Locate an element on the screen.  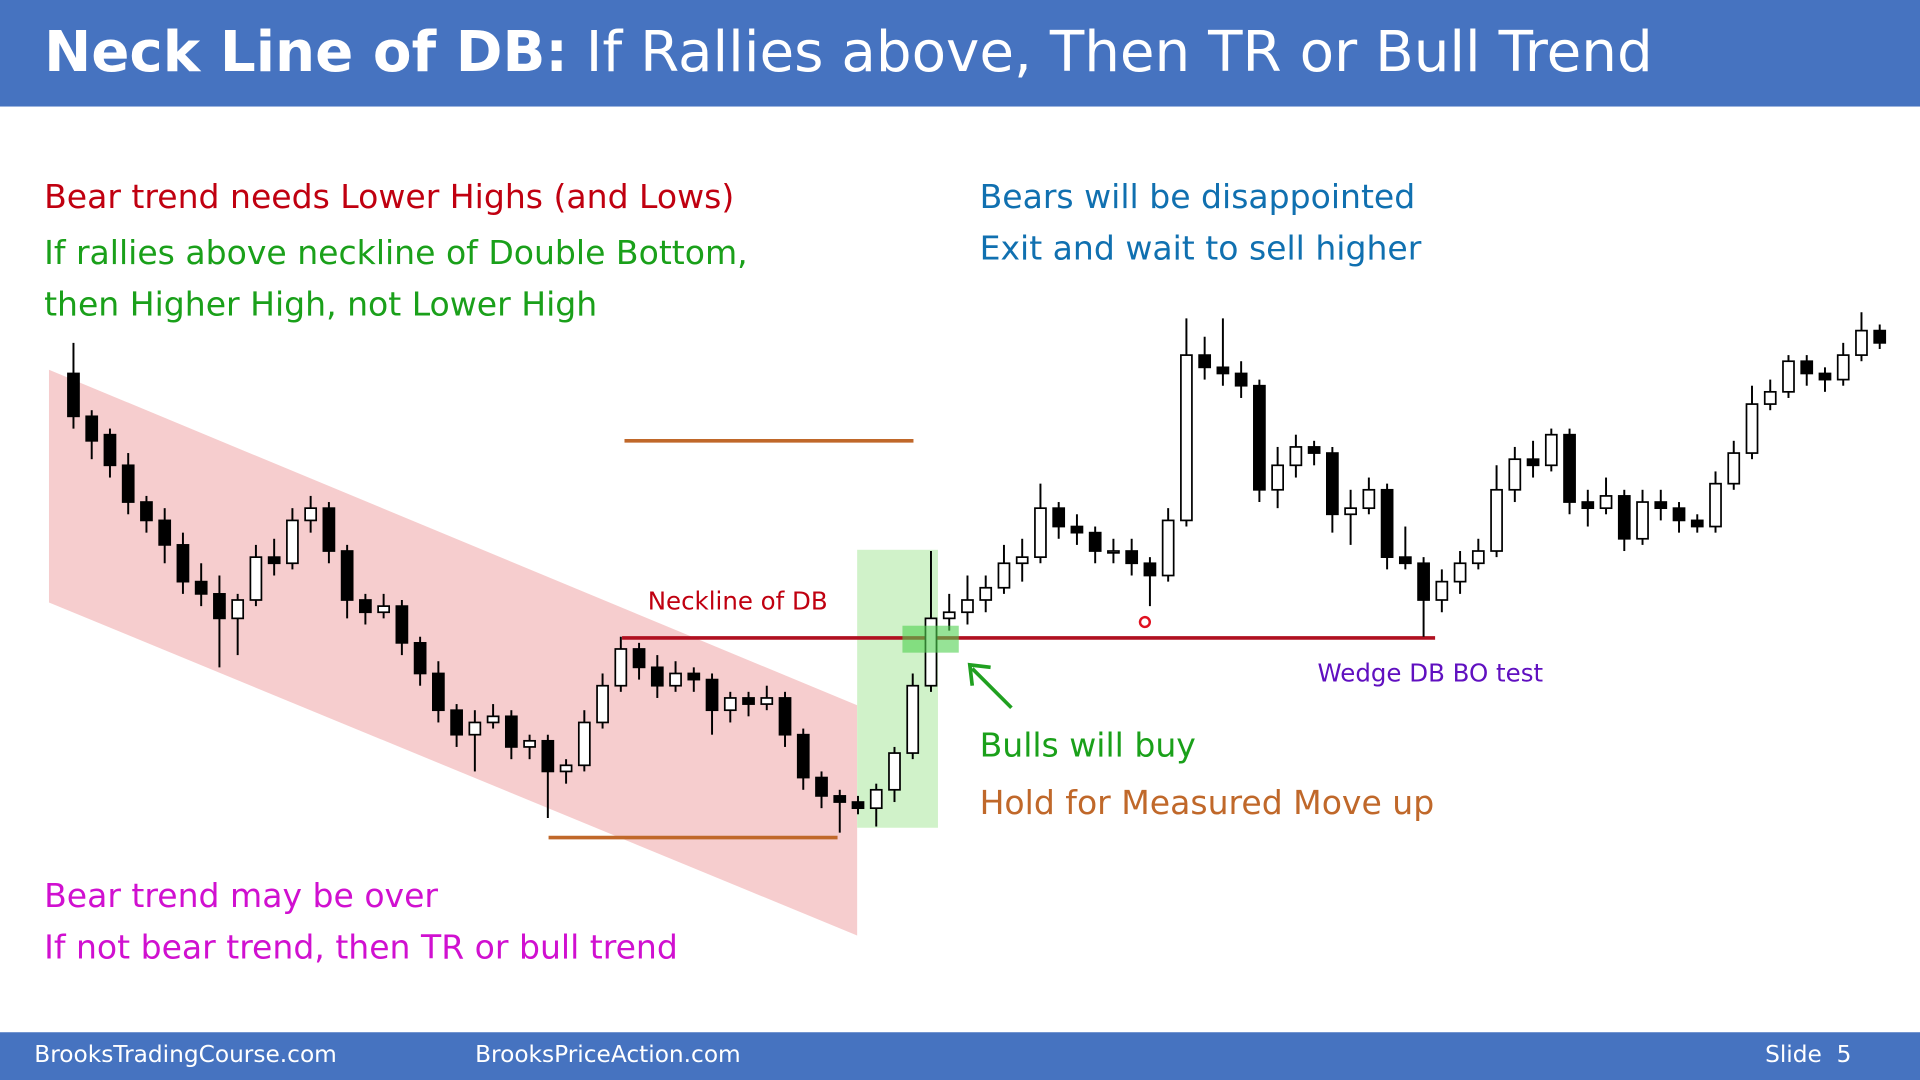
neckline-label: Neckline of DB is located at coordinates (738, 600).